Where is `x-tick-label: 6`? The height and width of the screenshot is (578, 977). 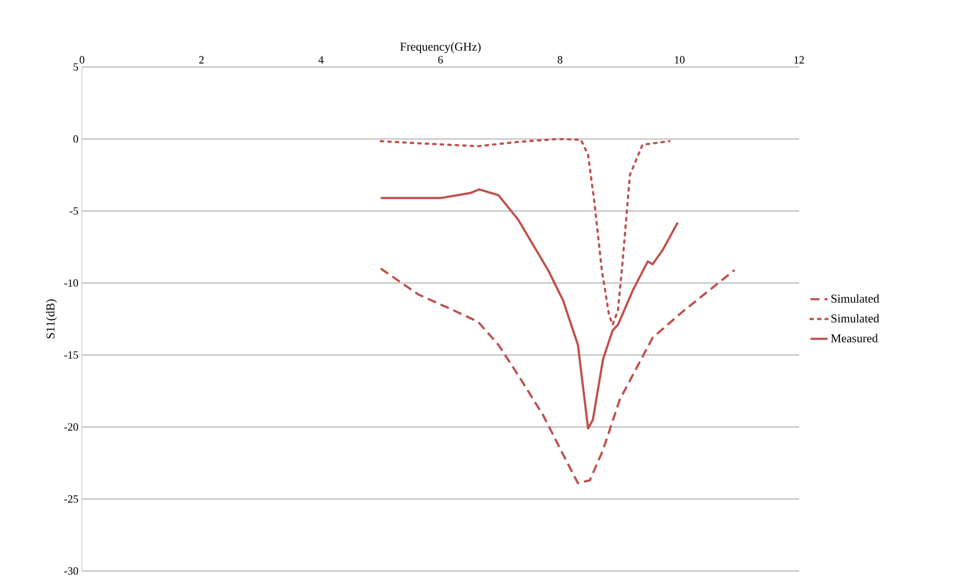 x-tick-label: 6 is located at coordinates (440, 60).